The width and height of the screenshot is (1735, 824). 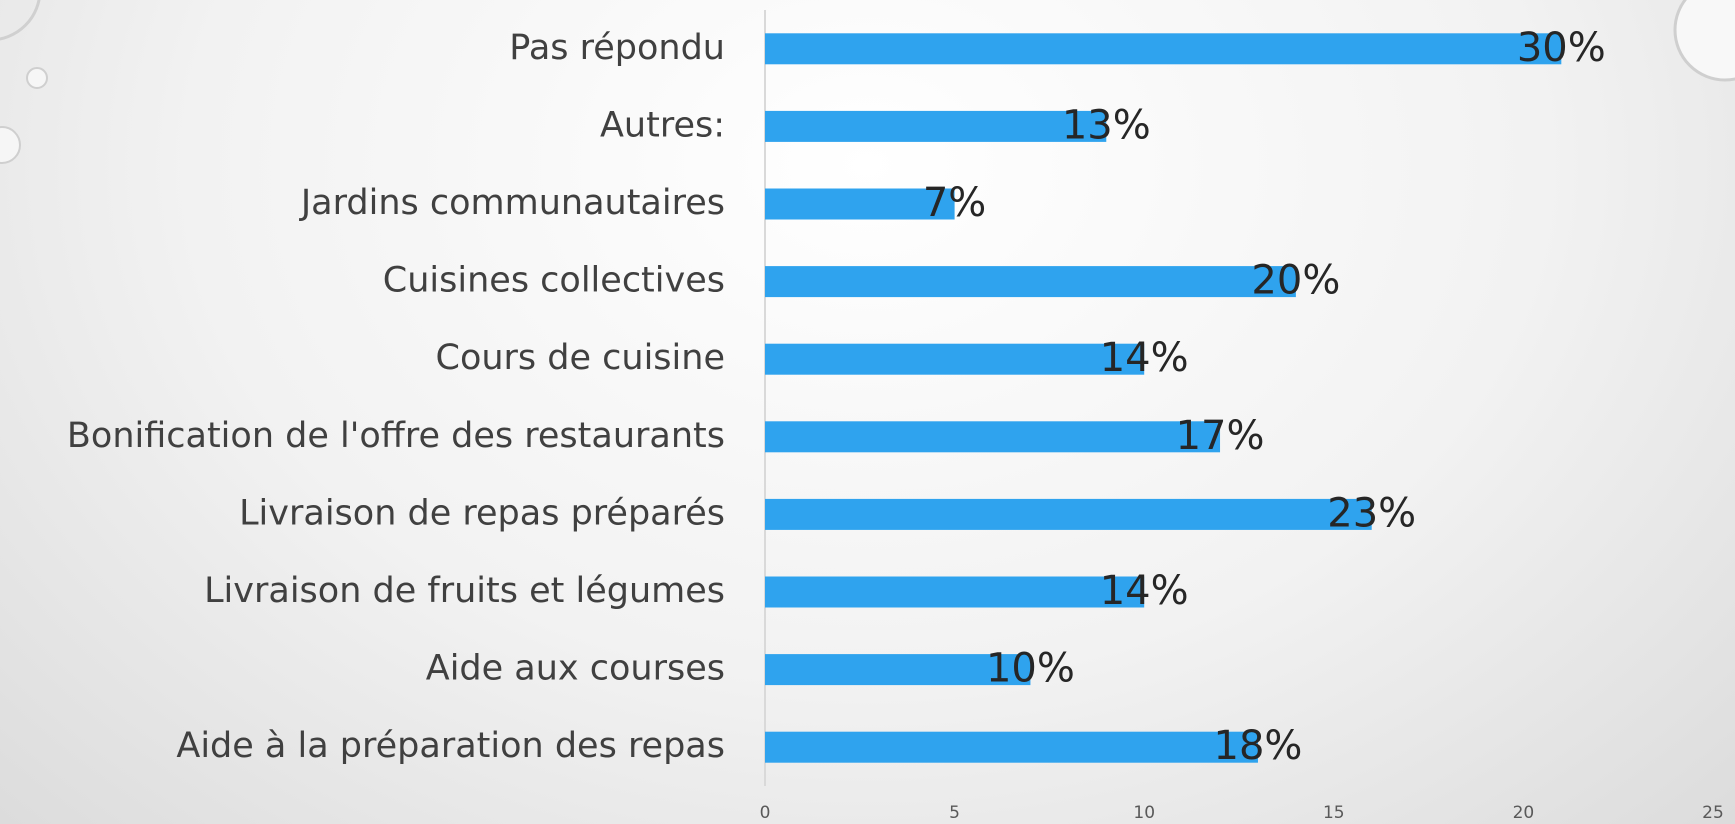 What do you see at coordinates (1371, 513) in the screenshot?
I see `data-label: 23%` at bounding box center [1371, 513].